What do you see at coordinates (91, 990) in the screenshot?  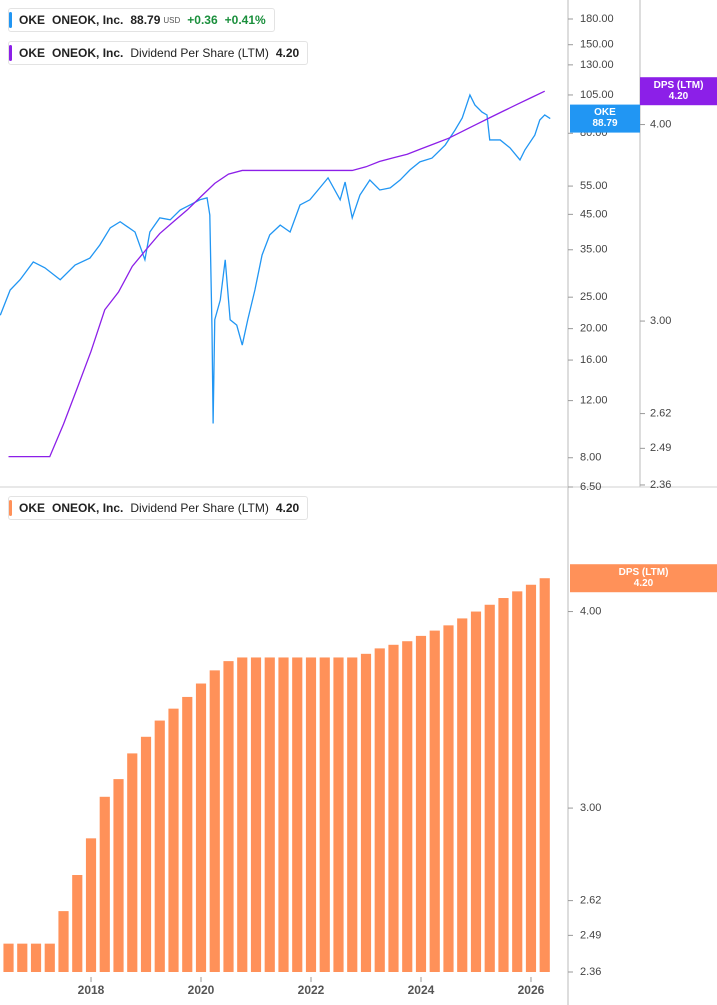 I see `x-tick-label: 2018` at bounding box center [91, 990].